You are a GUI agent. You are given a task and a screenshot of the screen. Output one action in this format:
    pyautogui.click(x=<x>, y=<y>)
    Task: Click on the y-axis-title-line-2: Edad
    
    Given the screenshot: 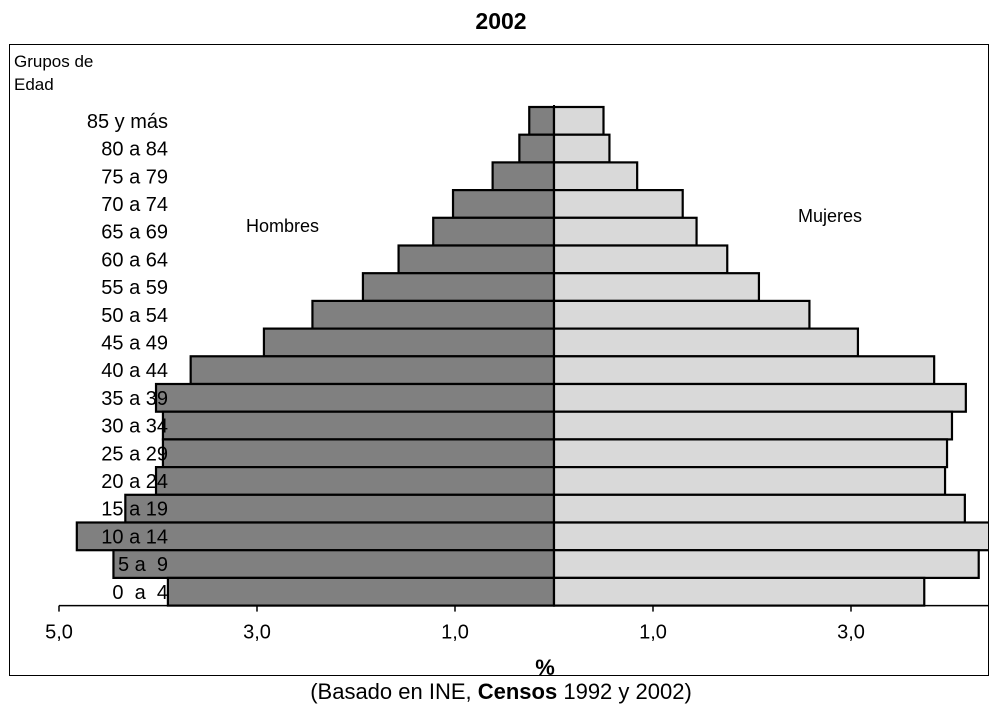 What is the action you would take?
    pyautogui.click(x=34, y=84)
    